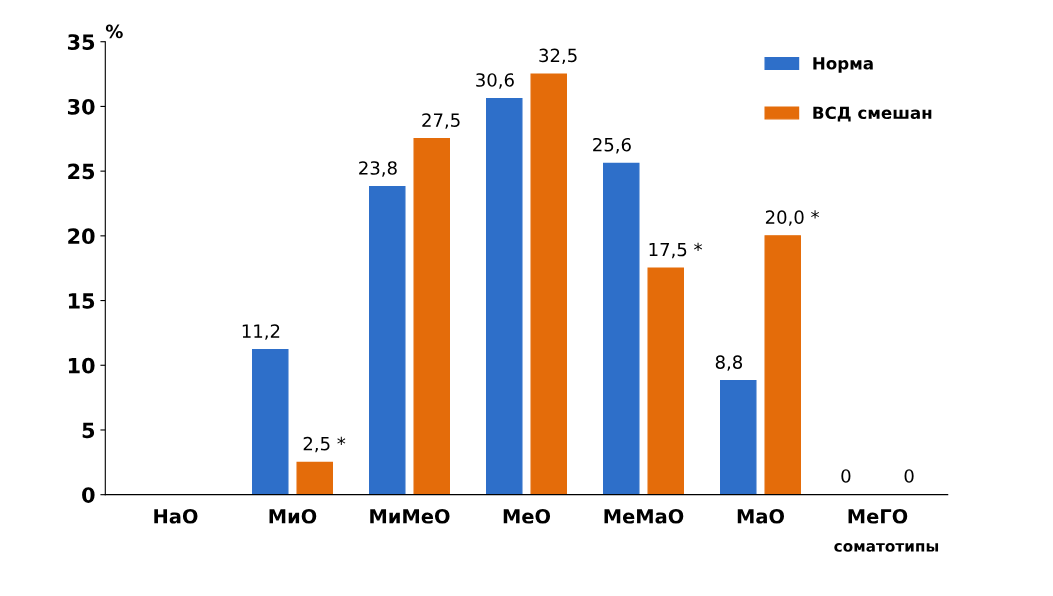 This screenshot has width=1053, height=596. I want to click on y-tick-label: 0, so click(88, 495).